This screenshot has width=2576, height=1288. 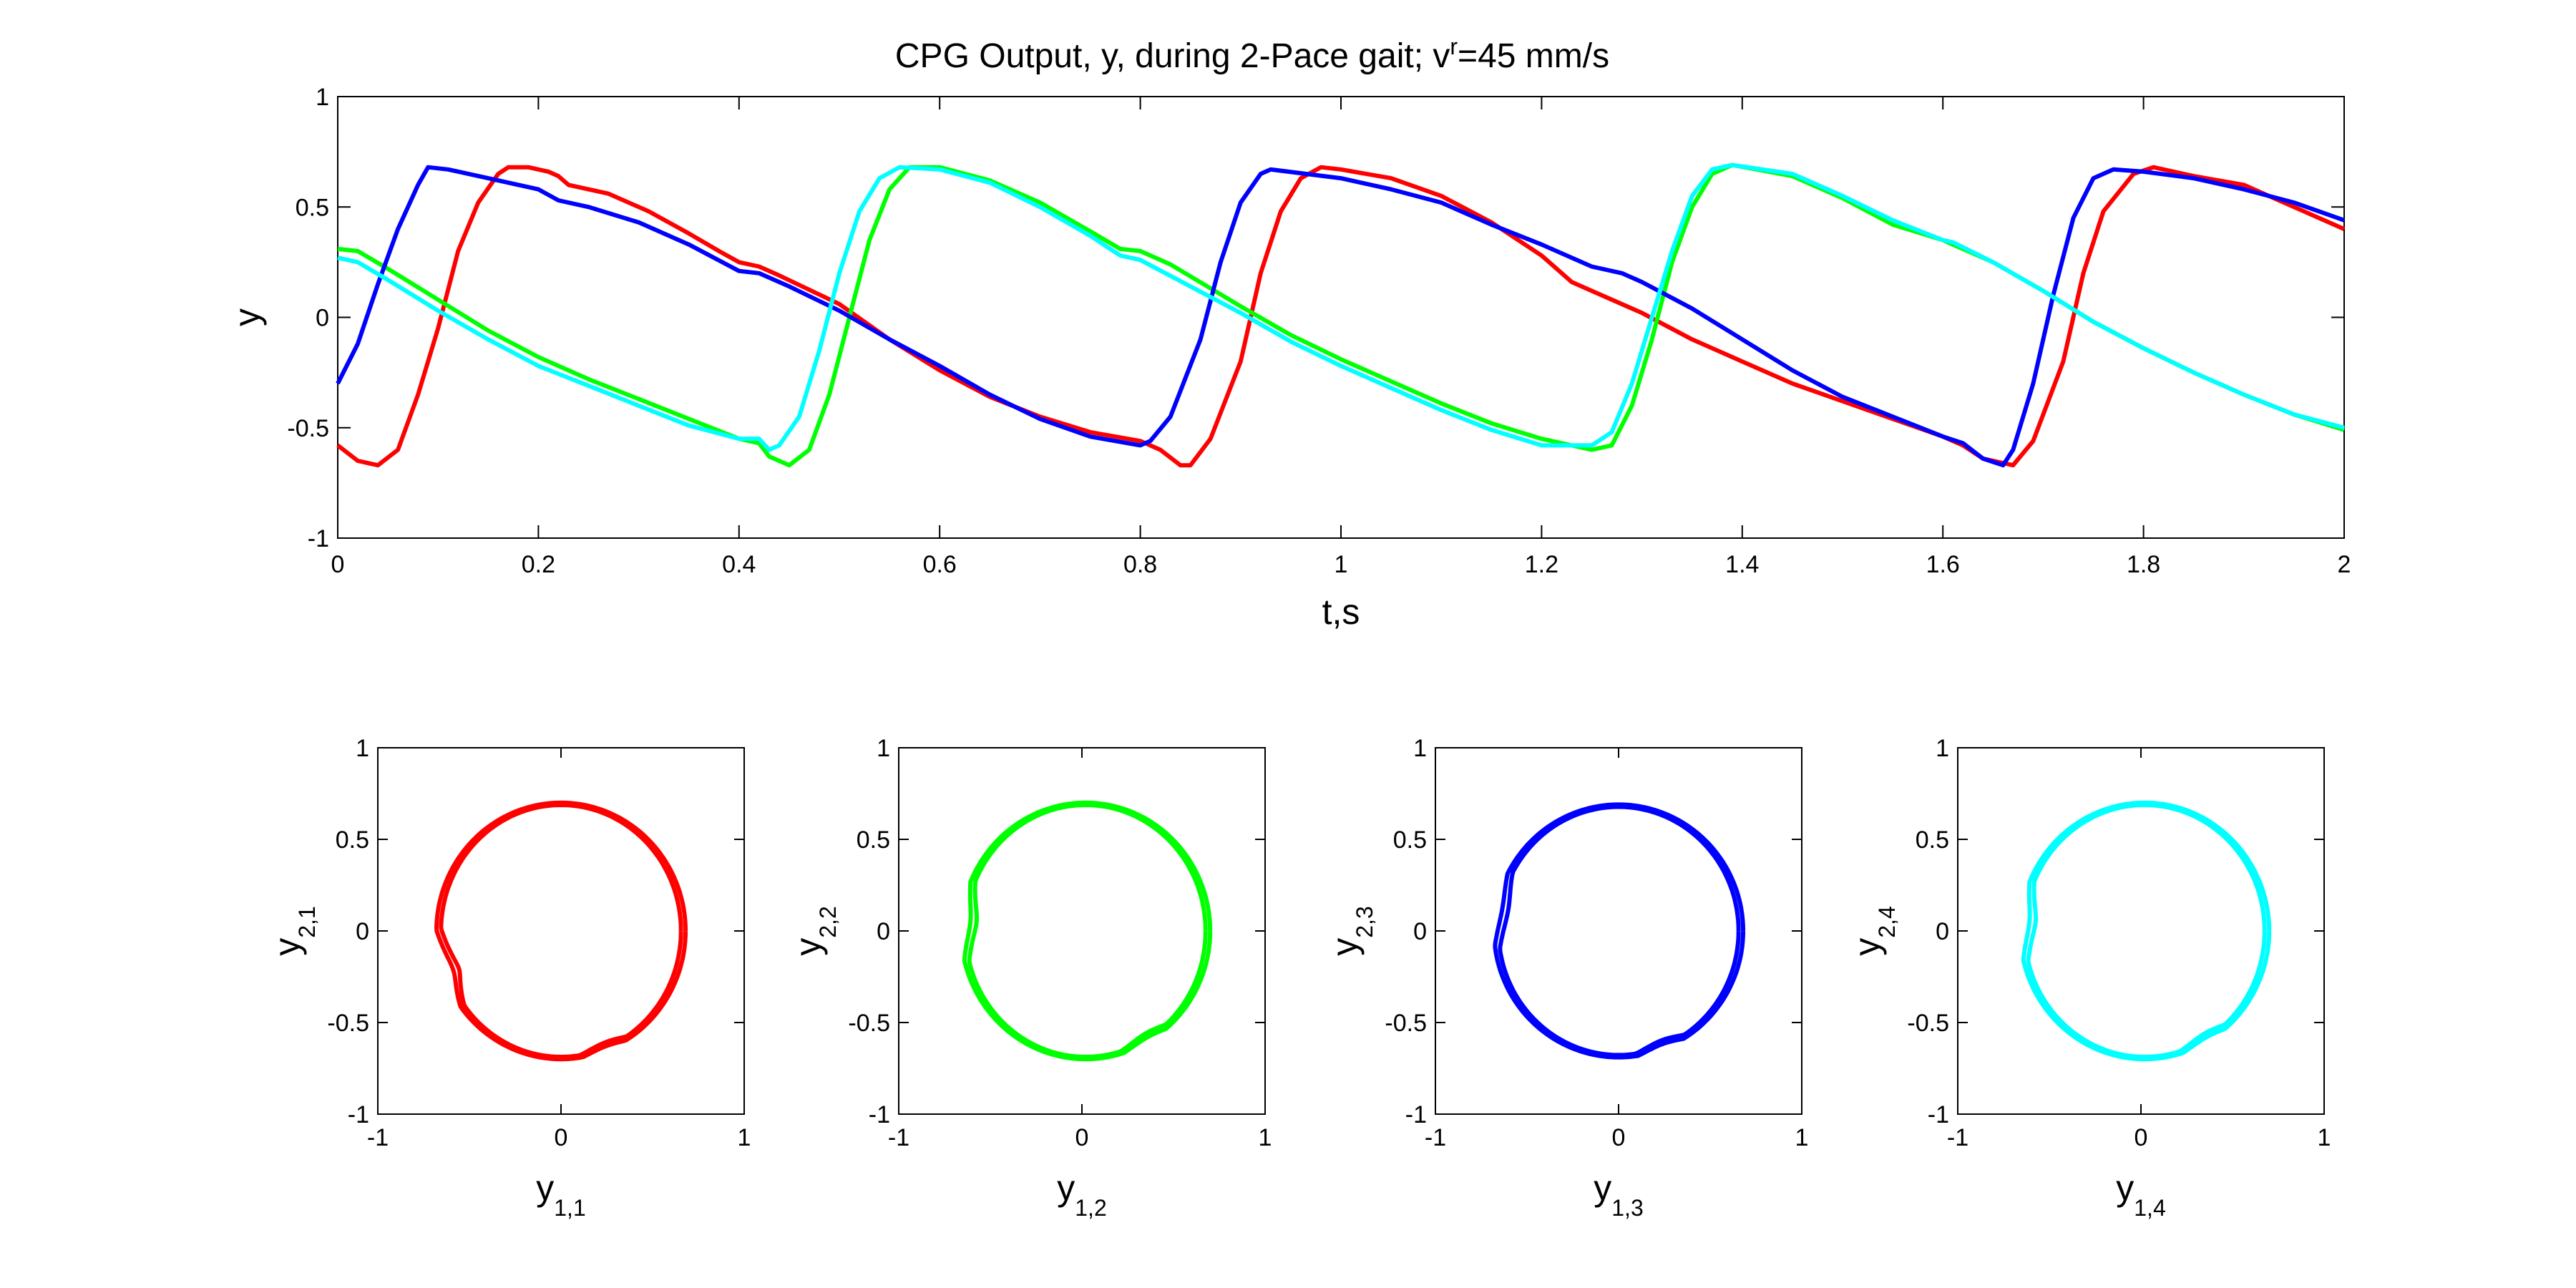 What do you see at coordinates (308, 428) in the screenshot?
I see `y-tick-label: -0.5` at bounding box center [308, 428].